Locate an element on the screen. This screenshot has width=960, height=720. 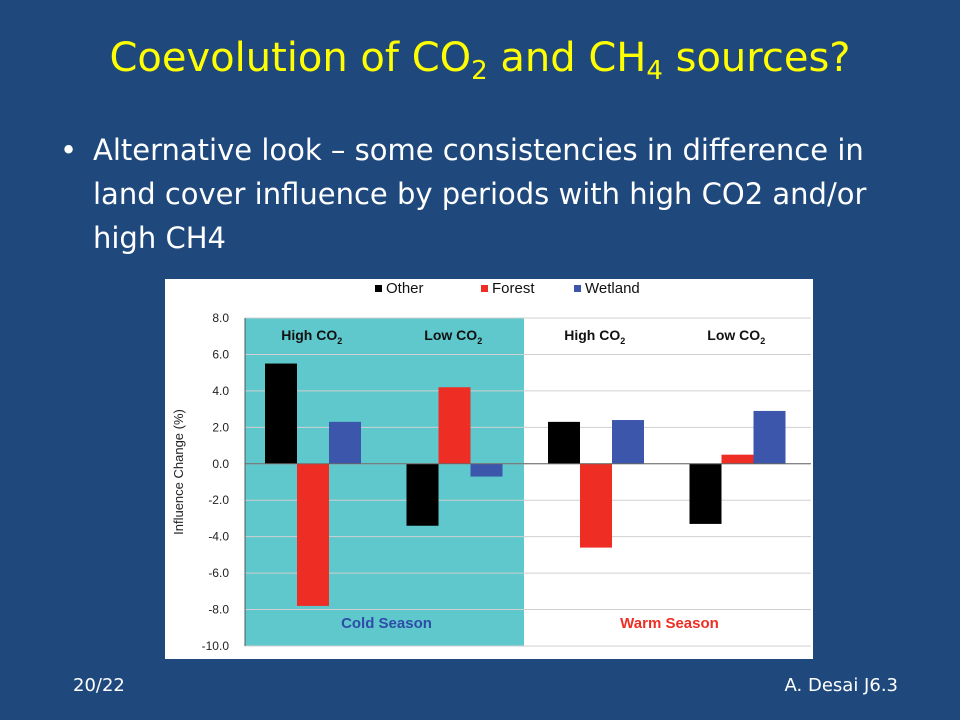
legend-swatch-forest is located at coordinates (484, 288).